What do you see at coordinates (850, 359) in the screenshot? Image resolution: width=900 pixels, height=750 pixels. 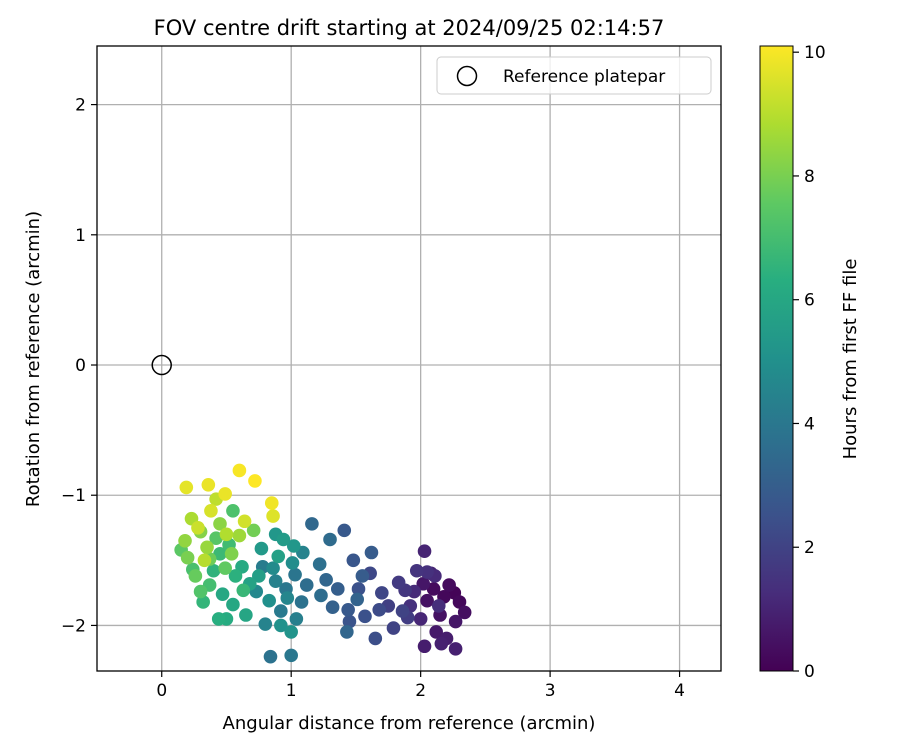 I see `colorbar-label: Hours from first FF file` at bounding box center [850, 359].